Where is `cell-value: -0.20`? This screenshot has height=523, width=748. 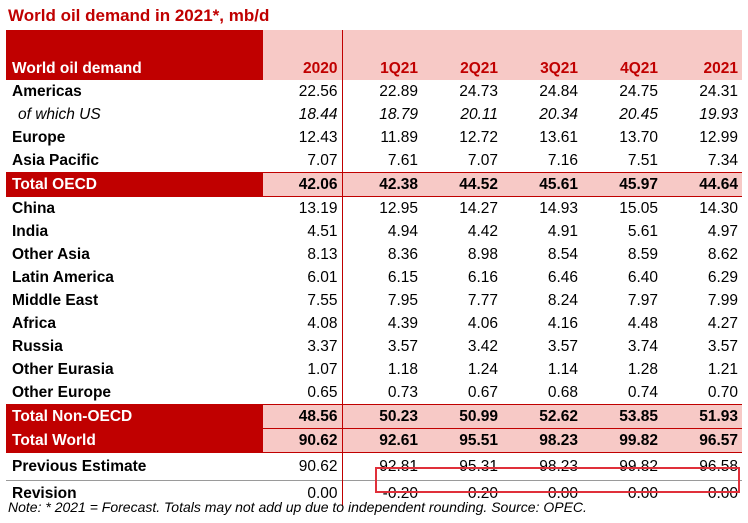 cell-value: -0.20 is located at coordinates (382, 493).